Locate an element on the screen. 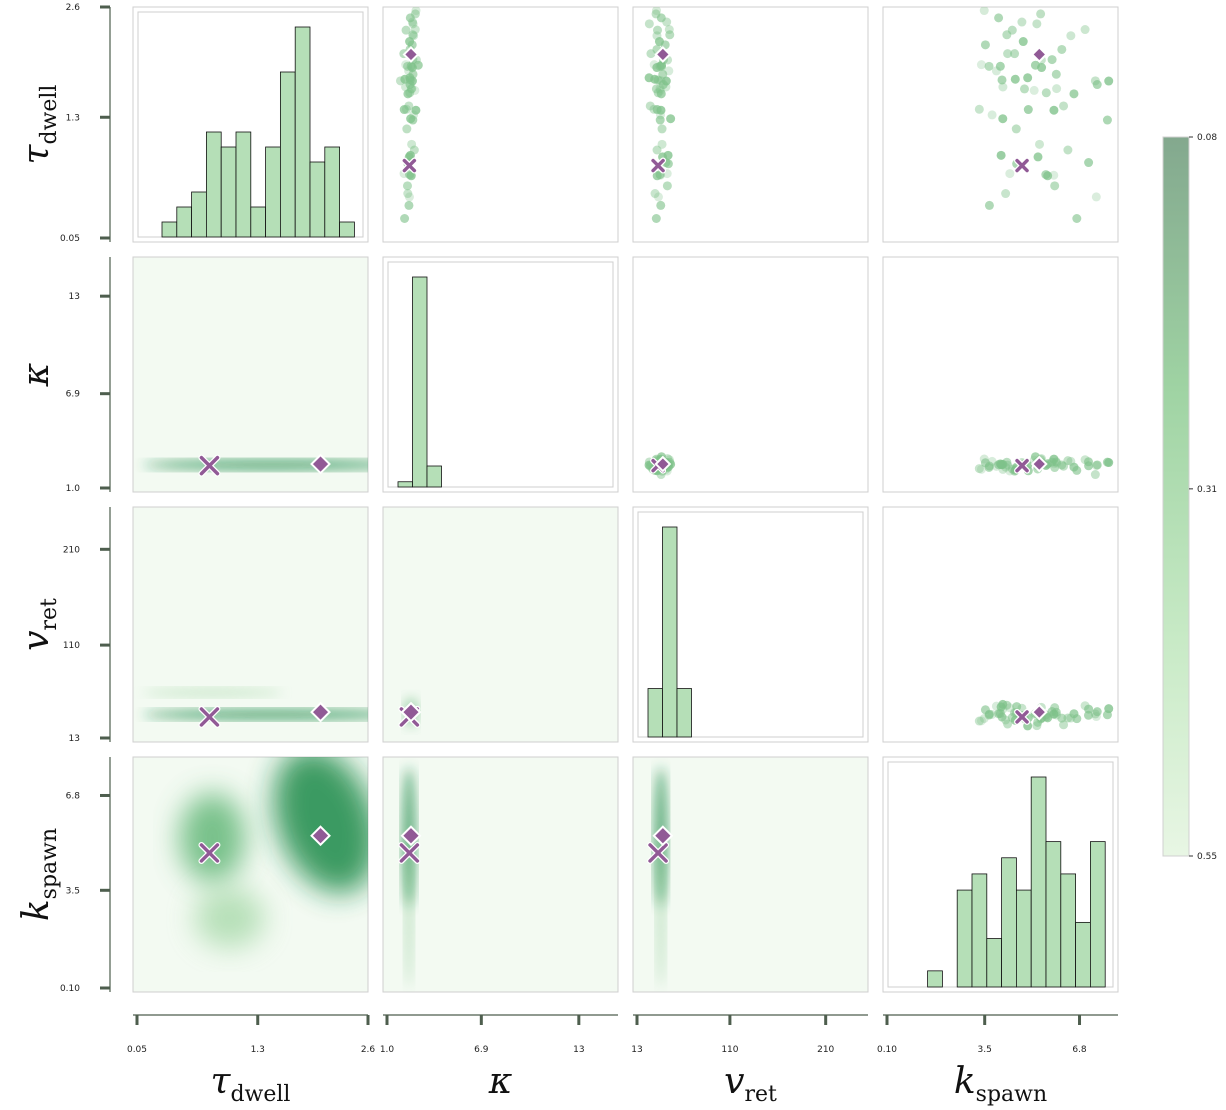 The image size is (1226, 1110). y-tick-label: 110 is located at coordinates (71, 646).